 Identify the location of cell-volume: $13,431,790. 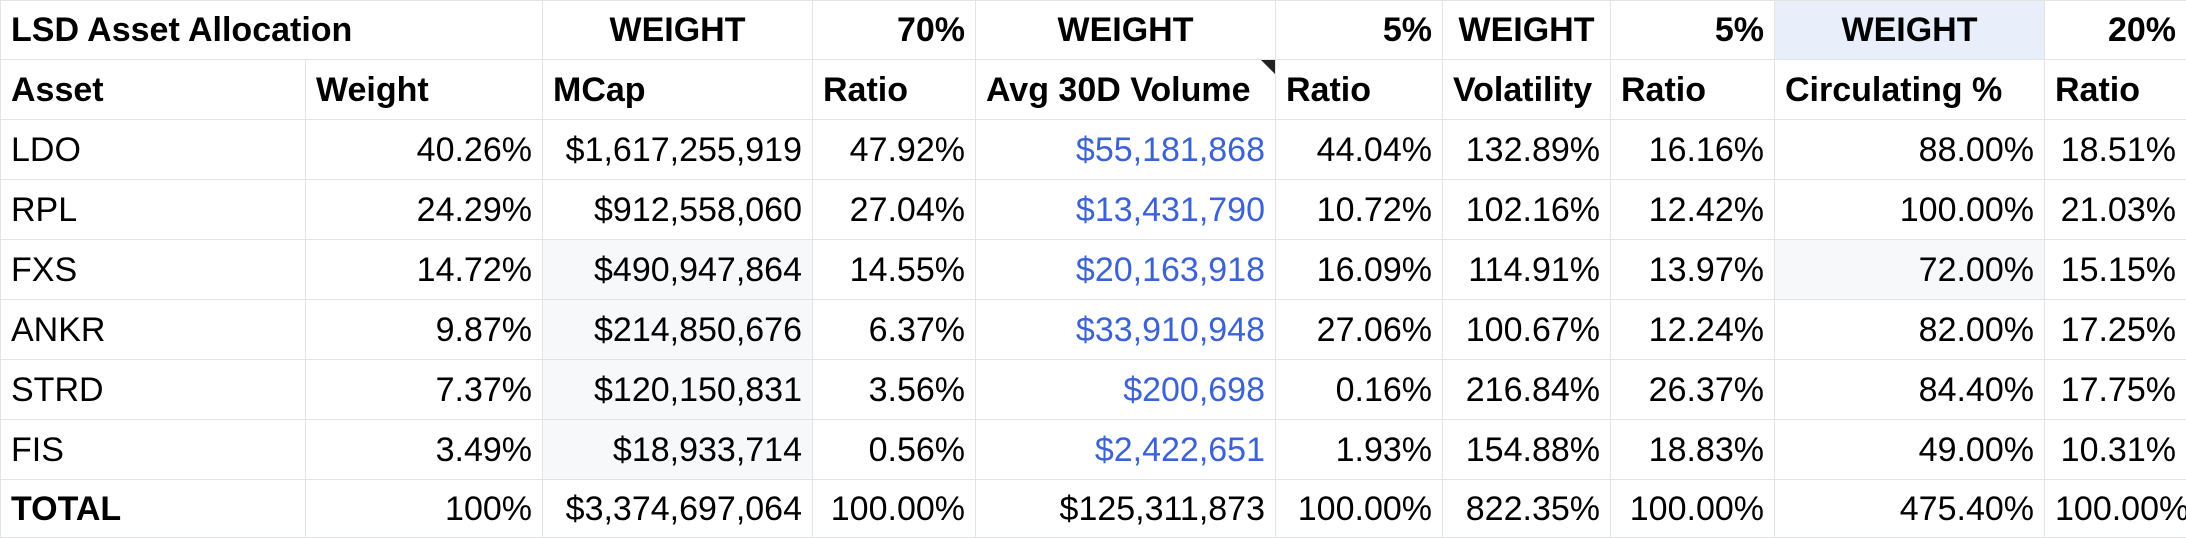
(1126, 210).